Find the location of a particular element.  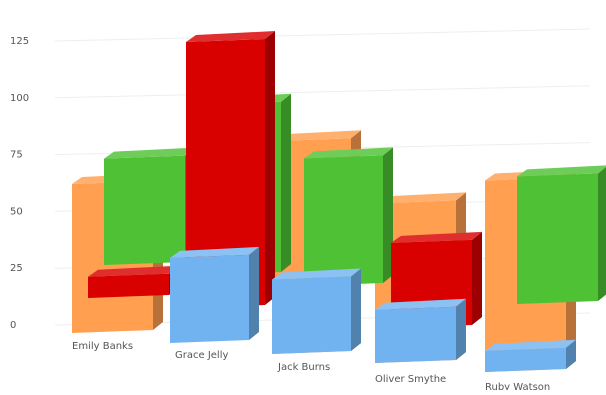

x-tick-label: Emily Banks is located at coordinates (102, 346).